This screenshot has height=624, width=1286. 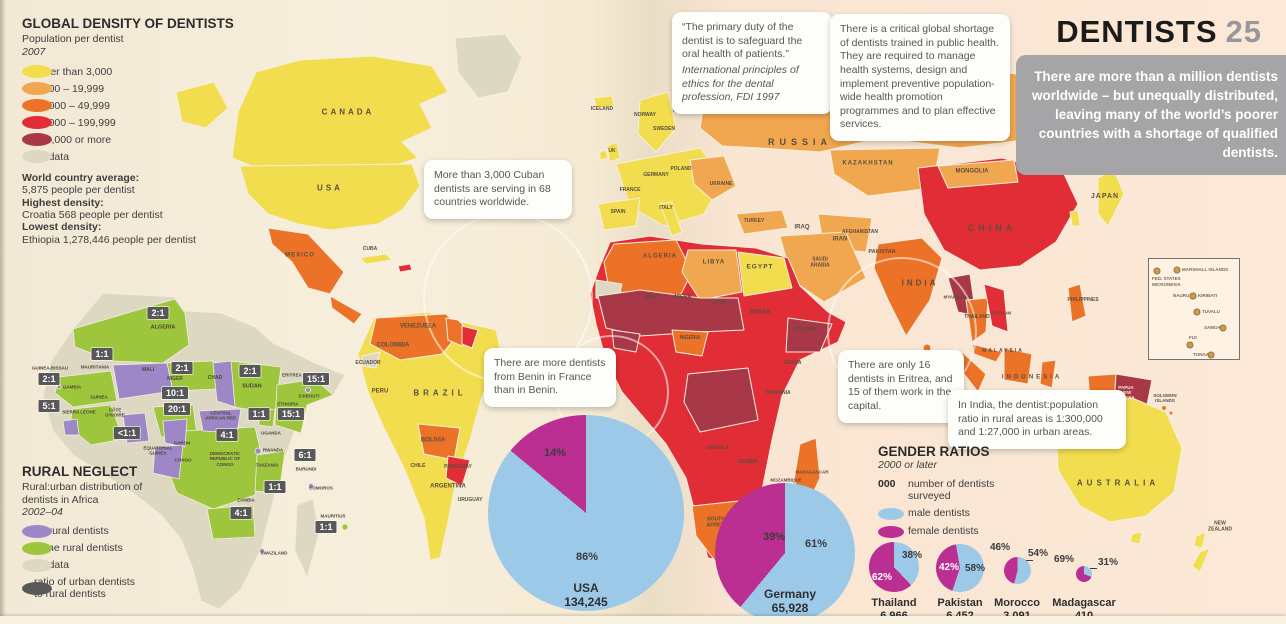 What do you see at coordinates (1018, 582) in the screenshot?
I see `pie-morocco-figure: 46% 54% Morocco 3,091` at bounding box center [1018, 582].